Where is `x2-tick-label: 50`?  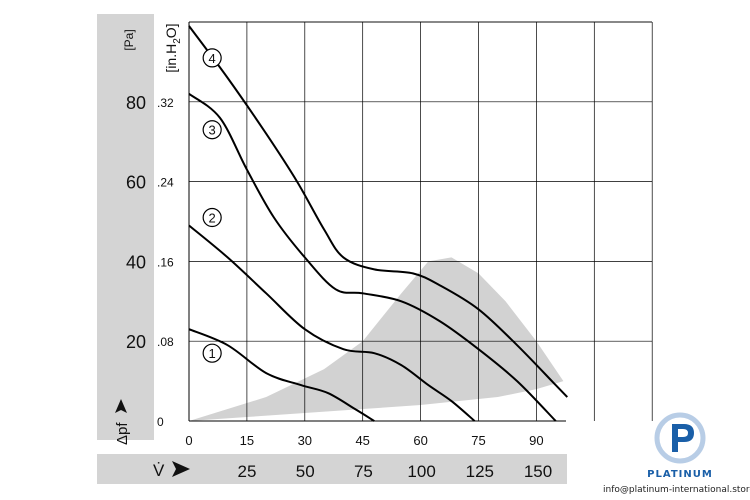
x2-tick-label: 50 is located at coordinates (305, 471).